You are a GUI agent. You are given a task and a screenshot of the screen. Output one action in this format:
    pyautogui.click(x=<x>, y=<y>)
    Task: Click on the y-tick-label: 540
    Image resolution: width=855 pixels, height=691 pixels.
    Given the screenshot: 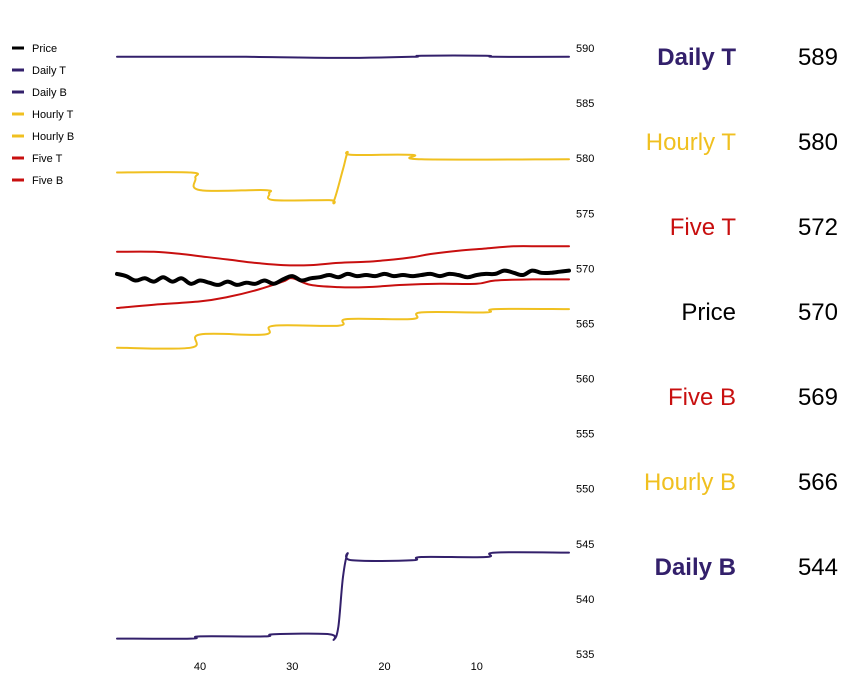 What is the action you would take?
    pyautogui.click(x=585, y=600)
    